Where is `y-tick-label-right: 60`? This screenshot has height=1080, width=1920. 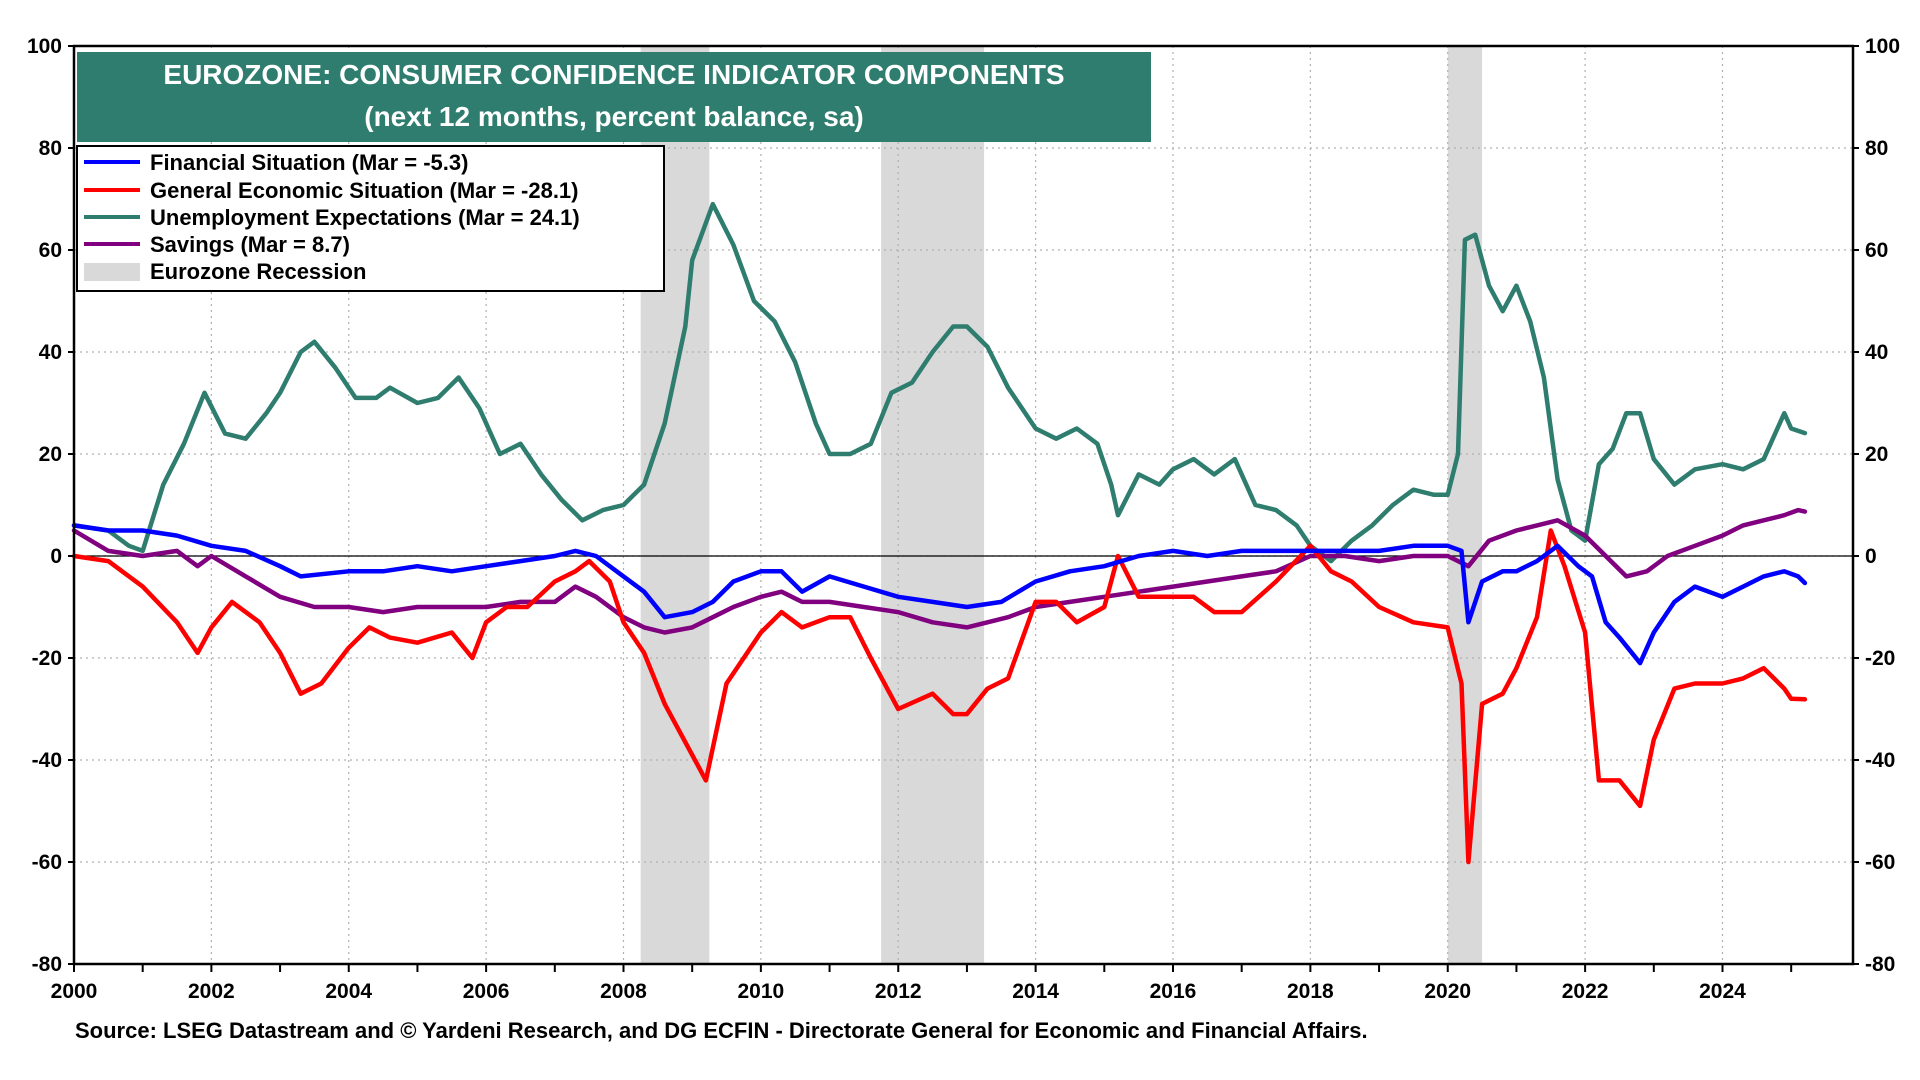
y-tick-label-right: 60 is located at coordinates (1876, 250).